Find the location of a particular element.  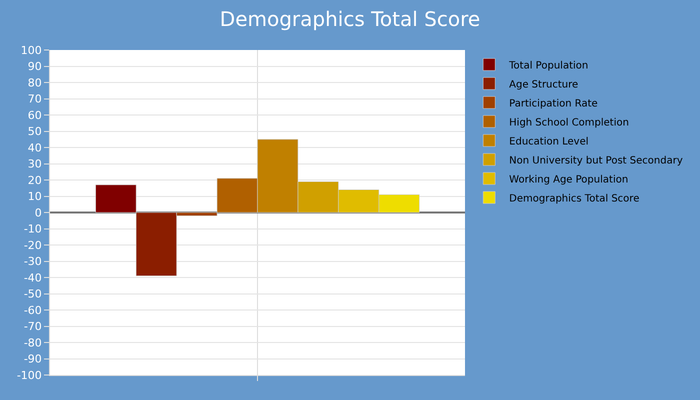

legend-label: Total Population is located at coordinates (548, 66).